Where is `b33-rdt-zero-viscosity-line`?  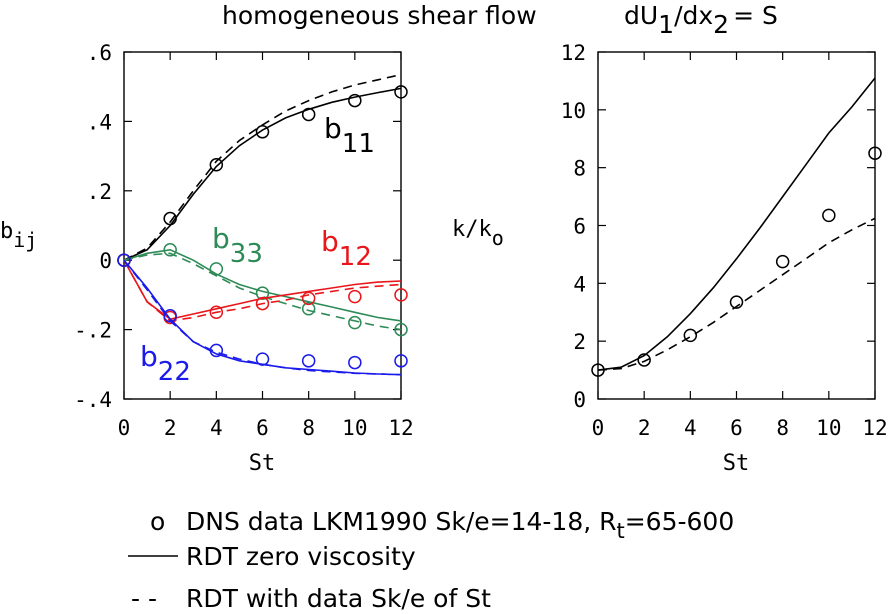
b33-rdt-zero-viscosity-line is located at coordinates (262, 285).